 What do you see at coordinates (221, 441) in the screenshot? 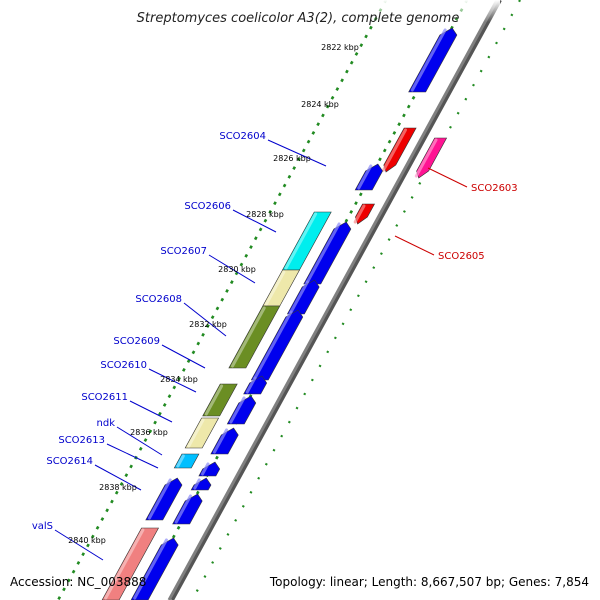
I see `gene-unlabeled-16-highlight` at bounding box center [221, 441].